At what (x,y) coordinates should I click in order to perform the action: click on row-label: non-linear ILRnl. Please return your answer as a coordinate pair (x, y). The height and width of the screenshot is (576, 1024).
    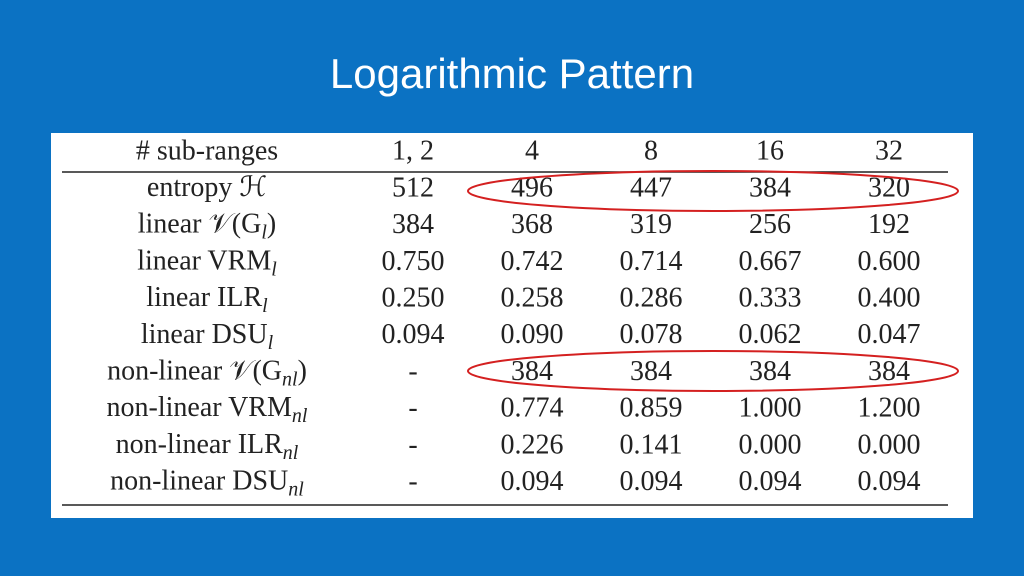
    Looking at the image, I should click on (207, 446).